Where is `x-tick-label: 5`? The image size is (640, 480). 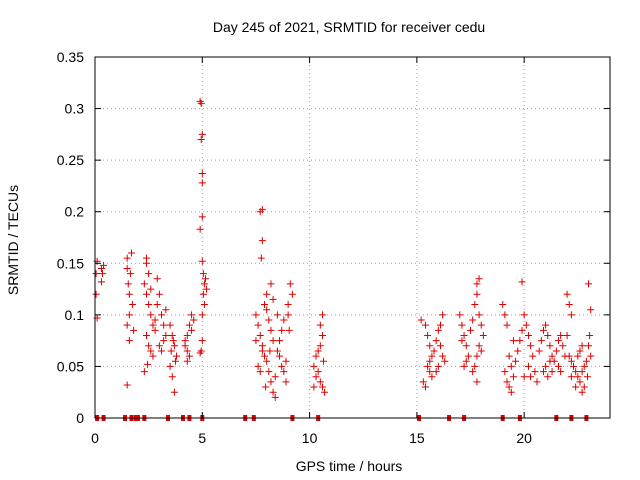 x-tick-label: 5 is located at coordinates (202, 438).